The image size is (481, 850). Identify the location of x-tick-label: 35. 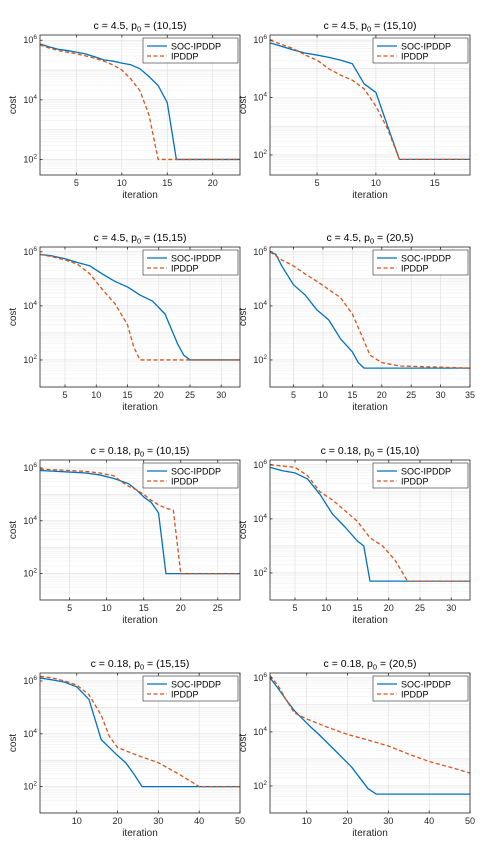
(470, 395).